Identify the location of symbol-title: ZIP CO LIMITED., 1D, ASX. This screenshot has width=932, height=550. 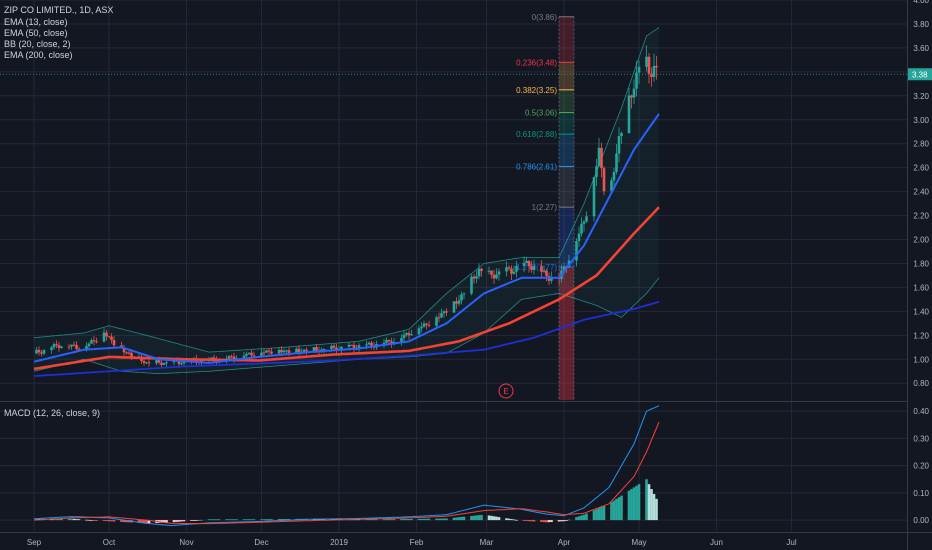
(58, 10).